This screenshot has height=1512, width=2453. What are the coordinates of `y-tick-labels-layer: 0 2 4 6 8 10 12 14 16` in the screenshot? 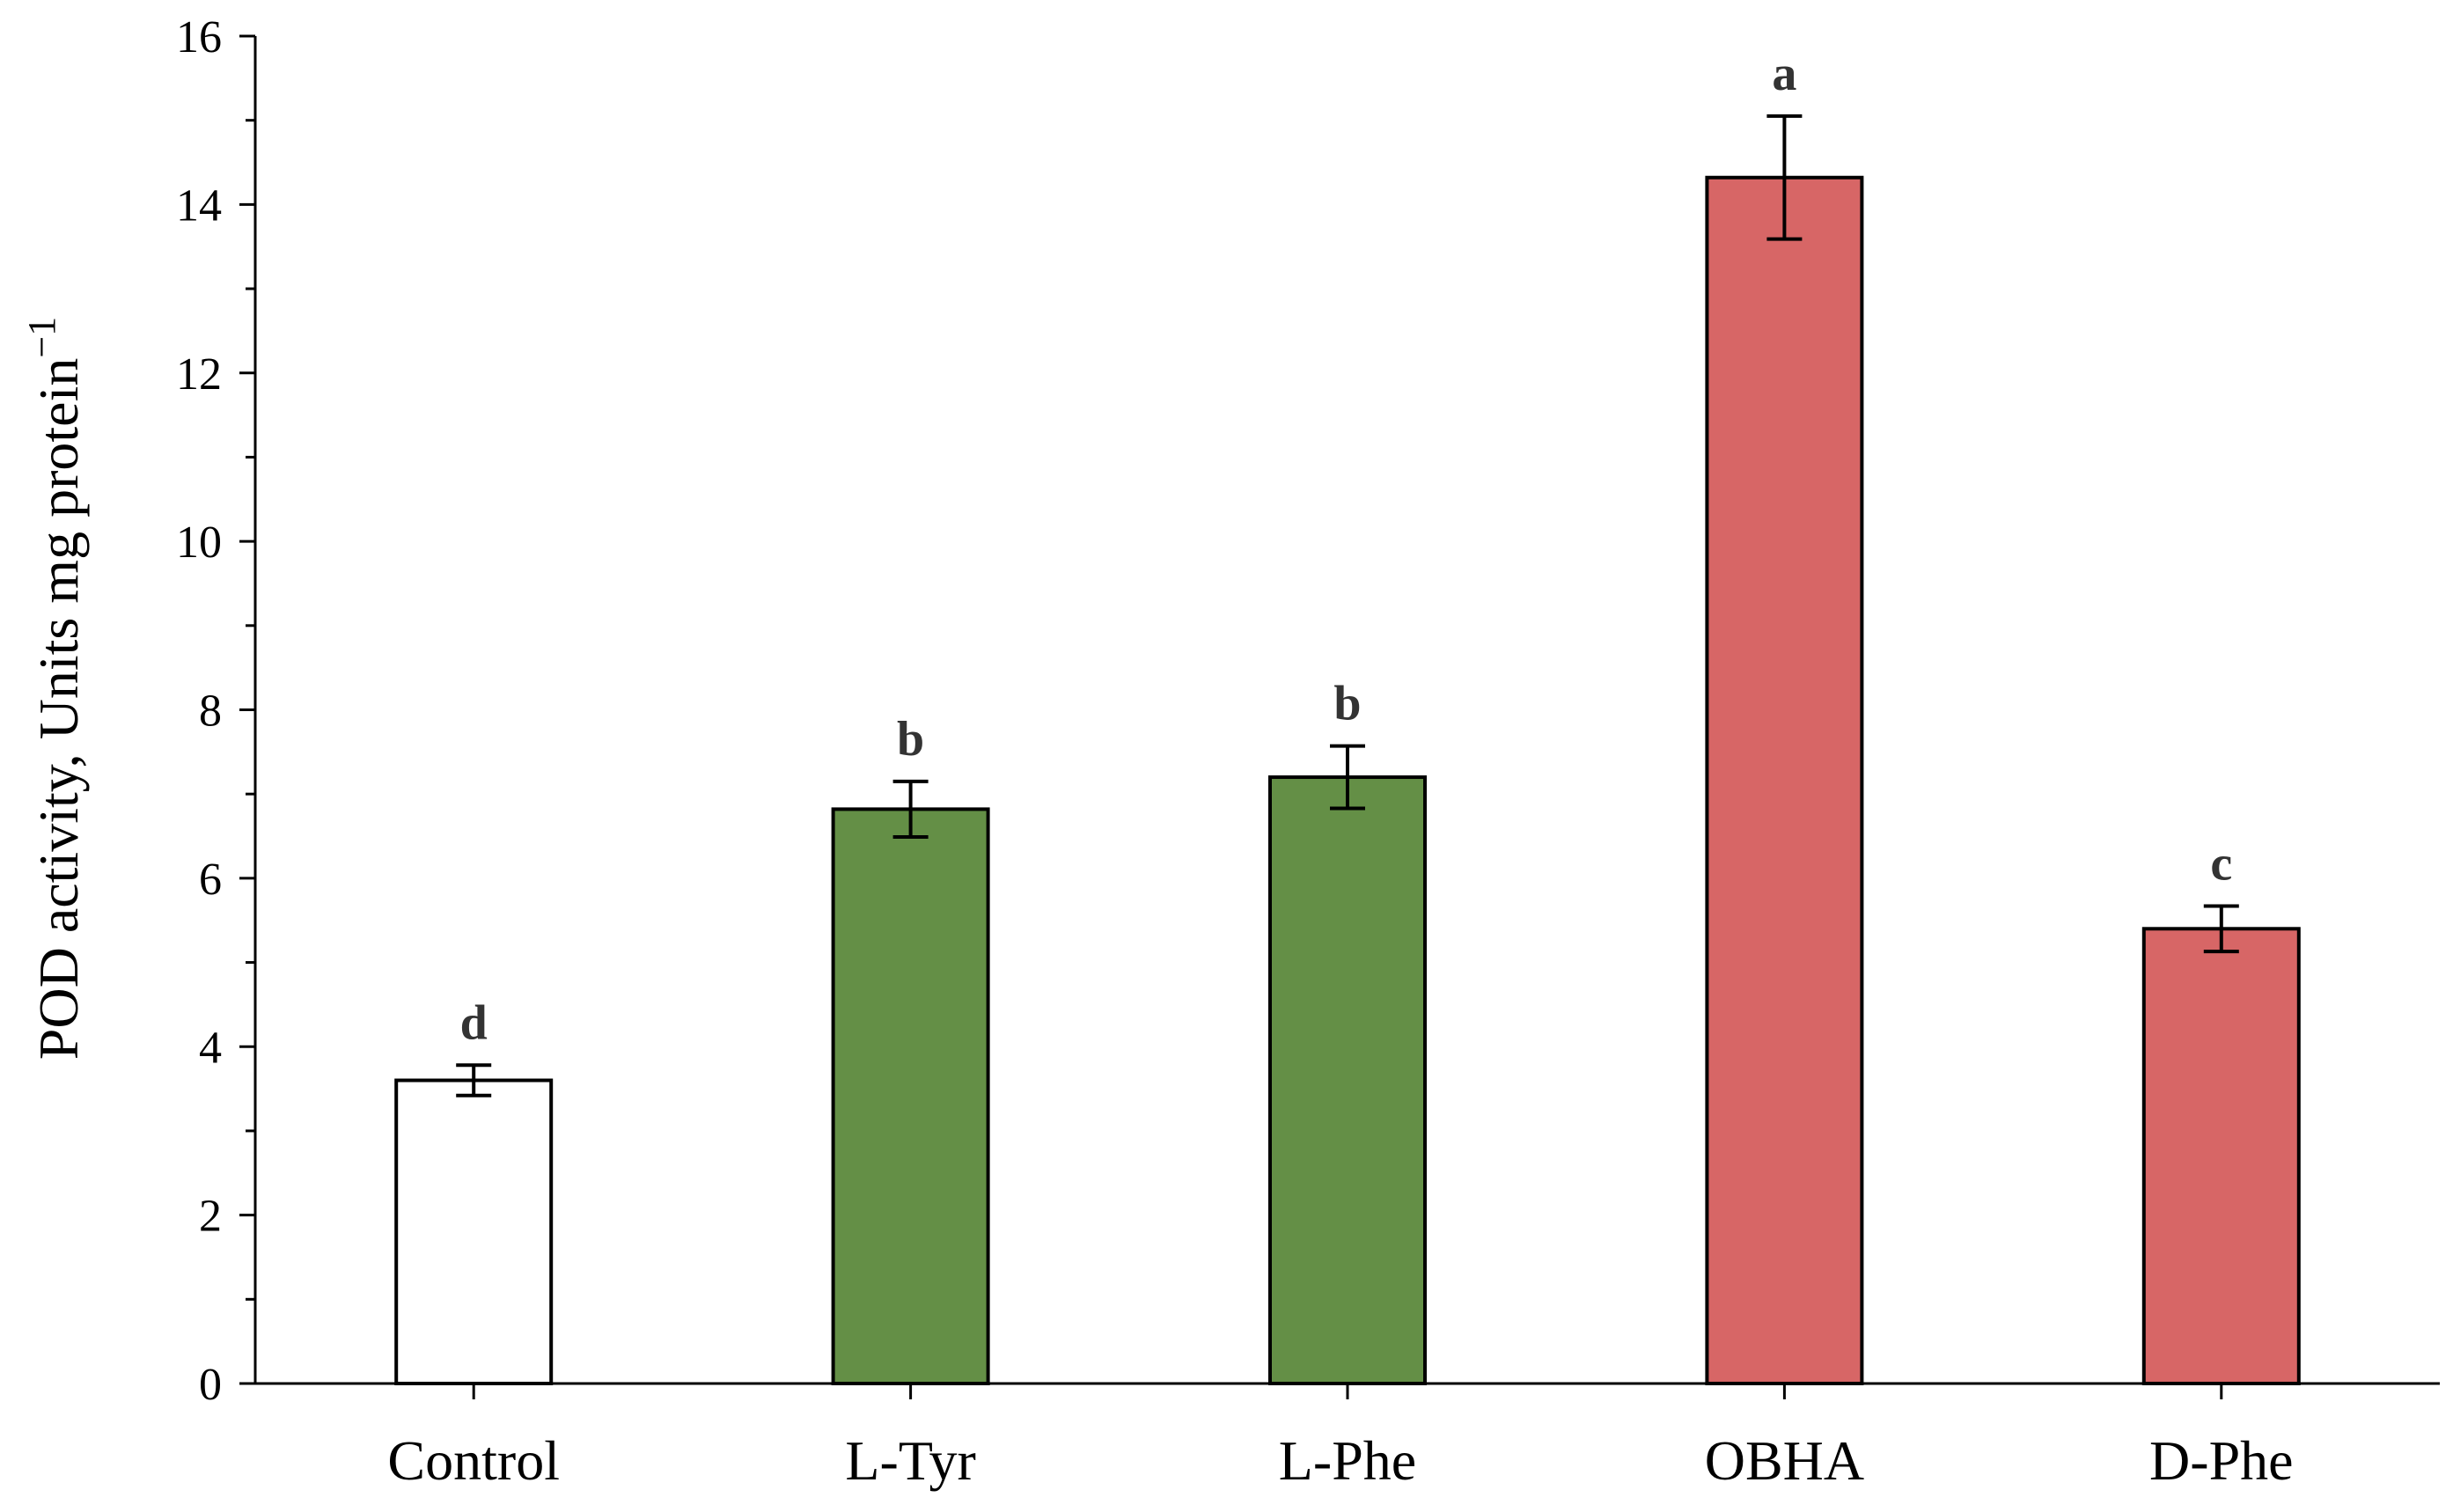 It's located at (199, 711).